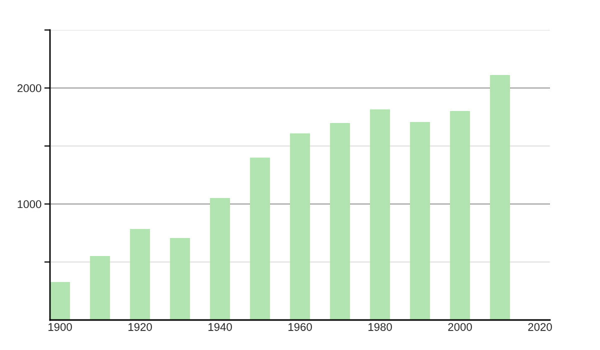 This screenshot has width=600, height=350. What do you see at coordinates (380, 327) in the screenshot?
I see `x-tick-label: 1980` at bounding box center [380, 327].